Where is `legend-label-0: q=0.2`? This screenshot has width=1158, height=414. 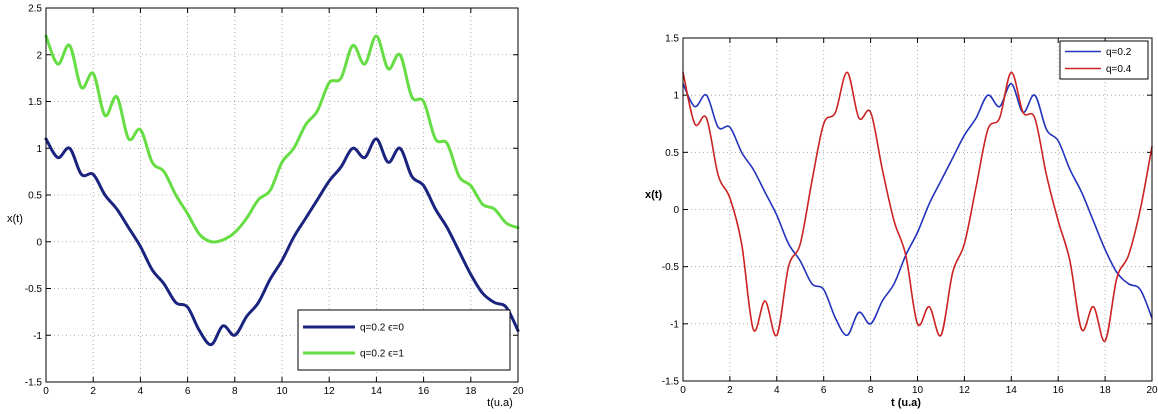 legend-label-0: q=0.2 is located at coordinates (1119, 52).